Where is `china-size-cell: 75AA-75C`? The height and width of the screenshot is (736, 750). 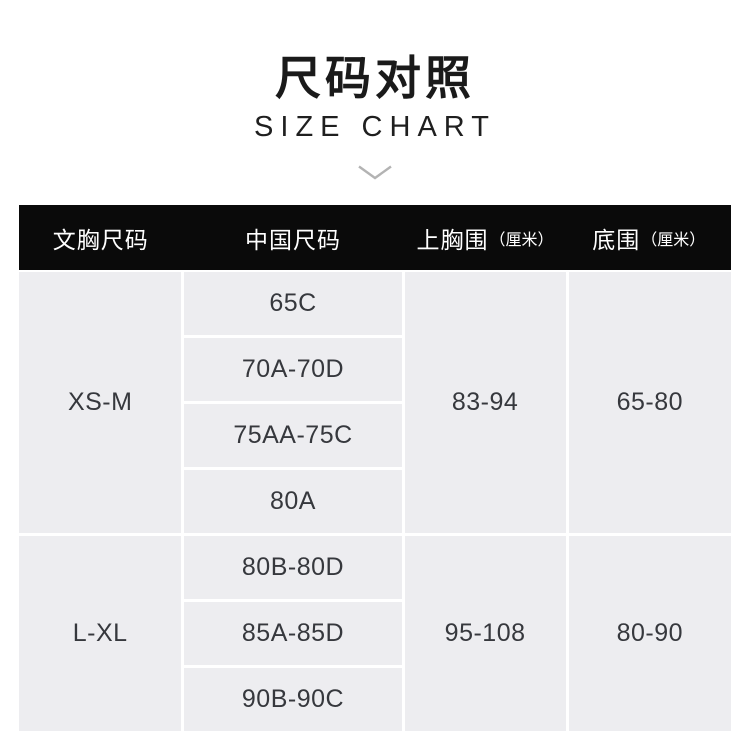
china-size-cell: 75AA-75C is located at coordinates (293, 435).